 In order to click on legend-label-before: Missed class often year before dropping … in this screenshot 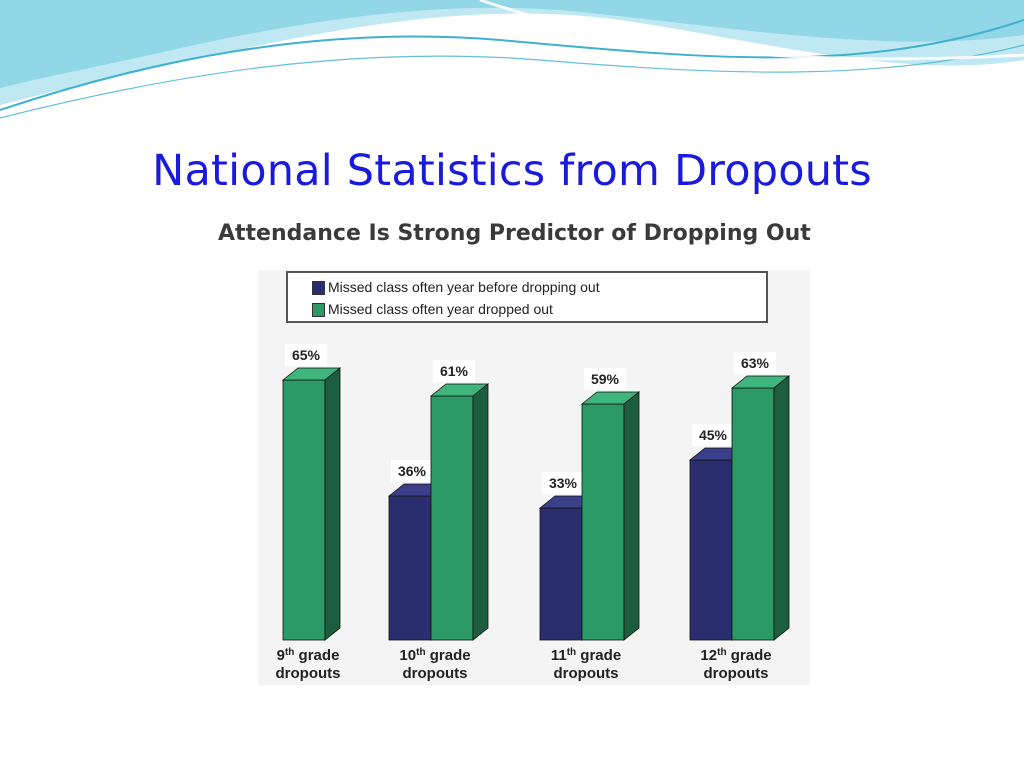, I will do `click(464, 287)`.